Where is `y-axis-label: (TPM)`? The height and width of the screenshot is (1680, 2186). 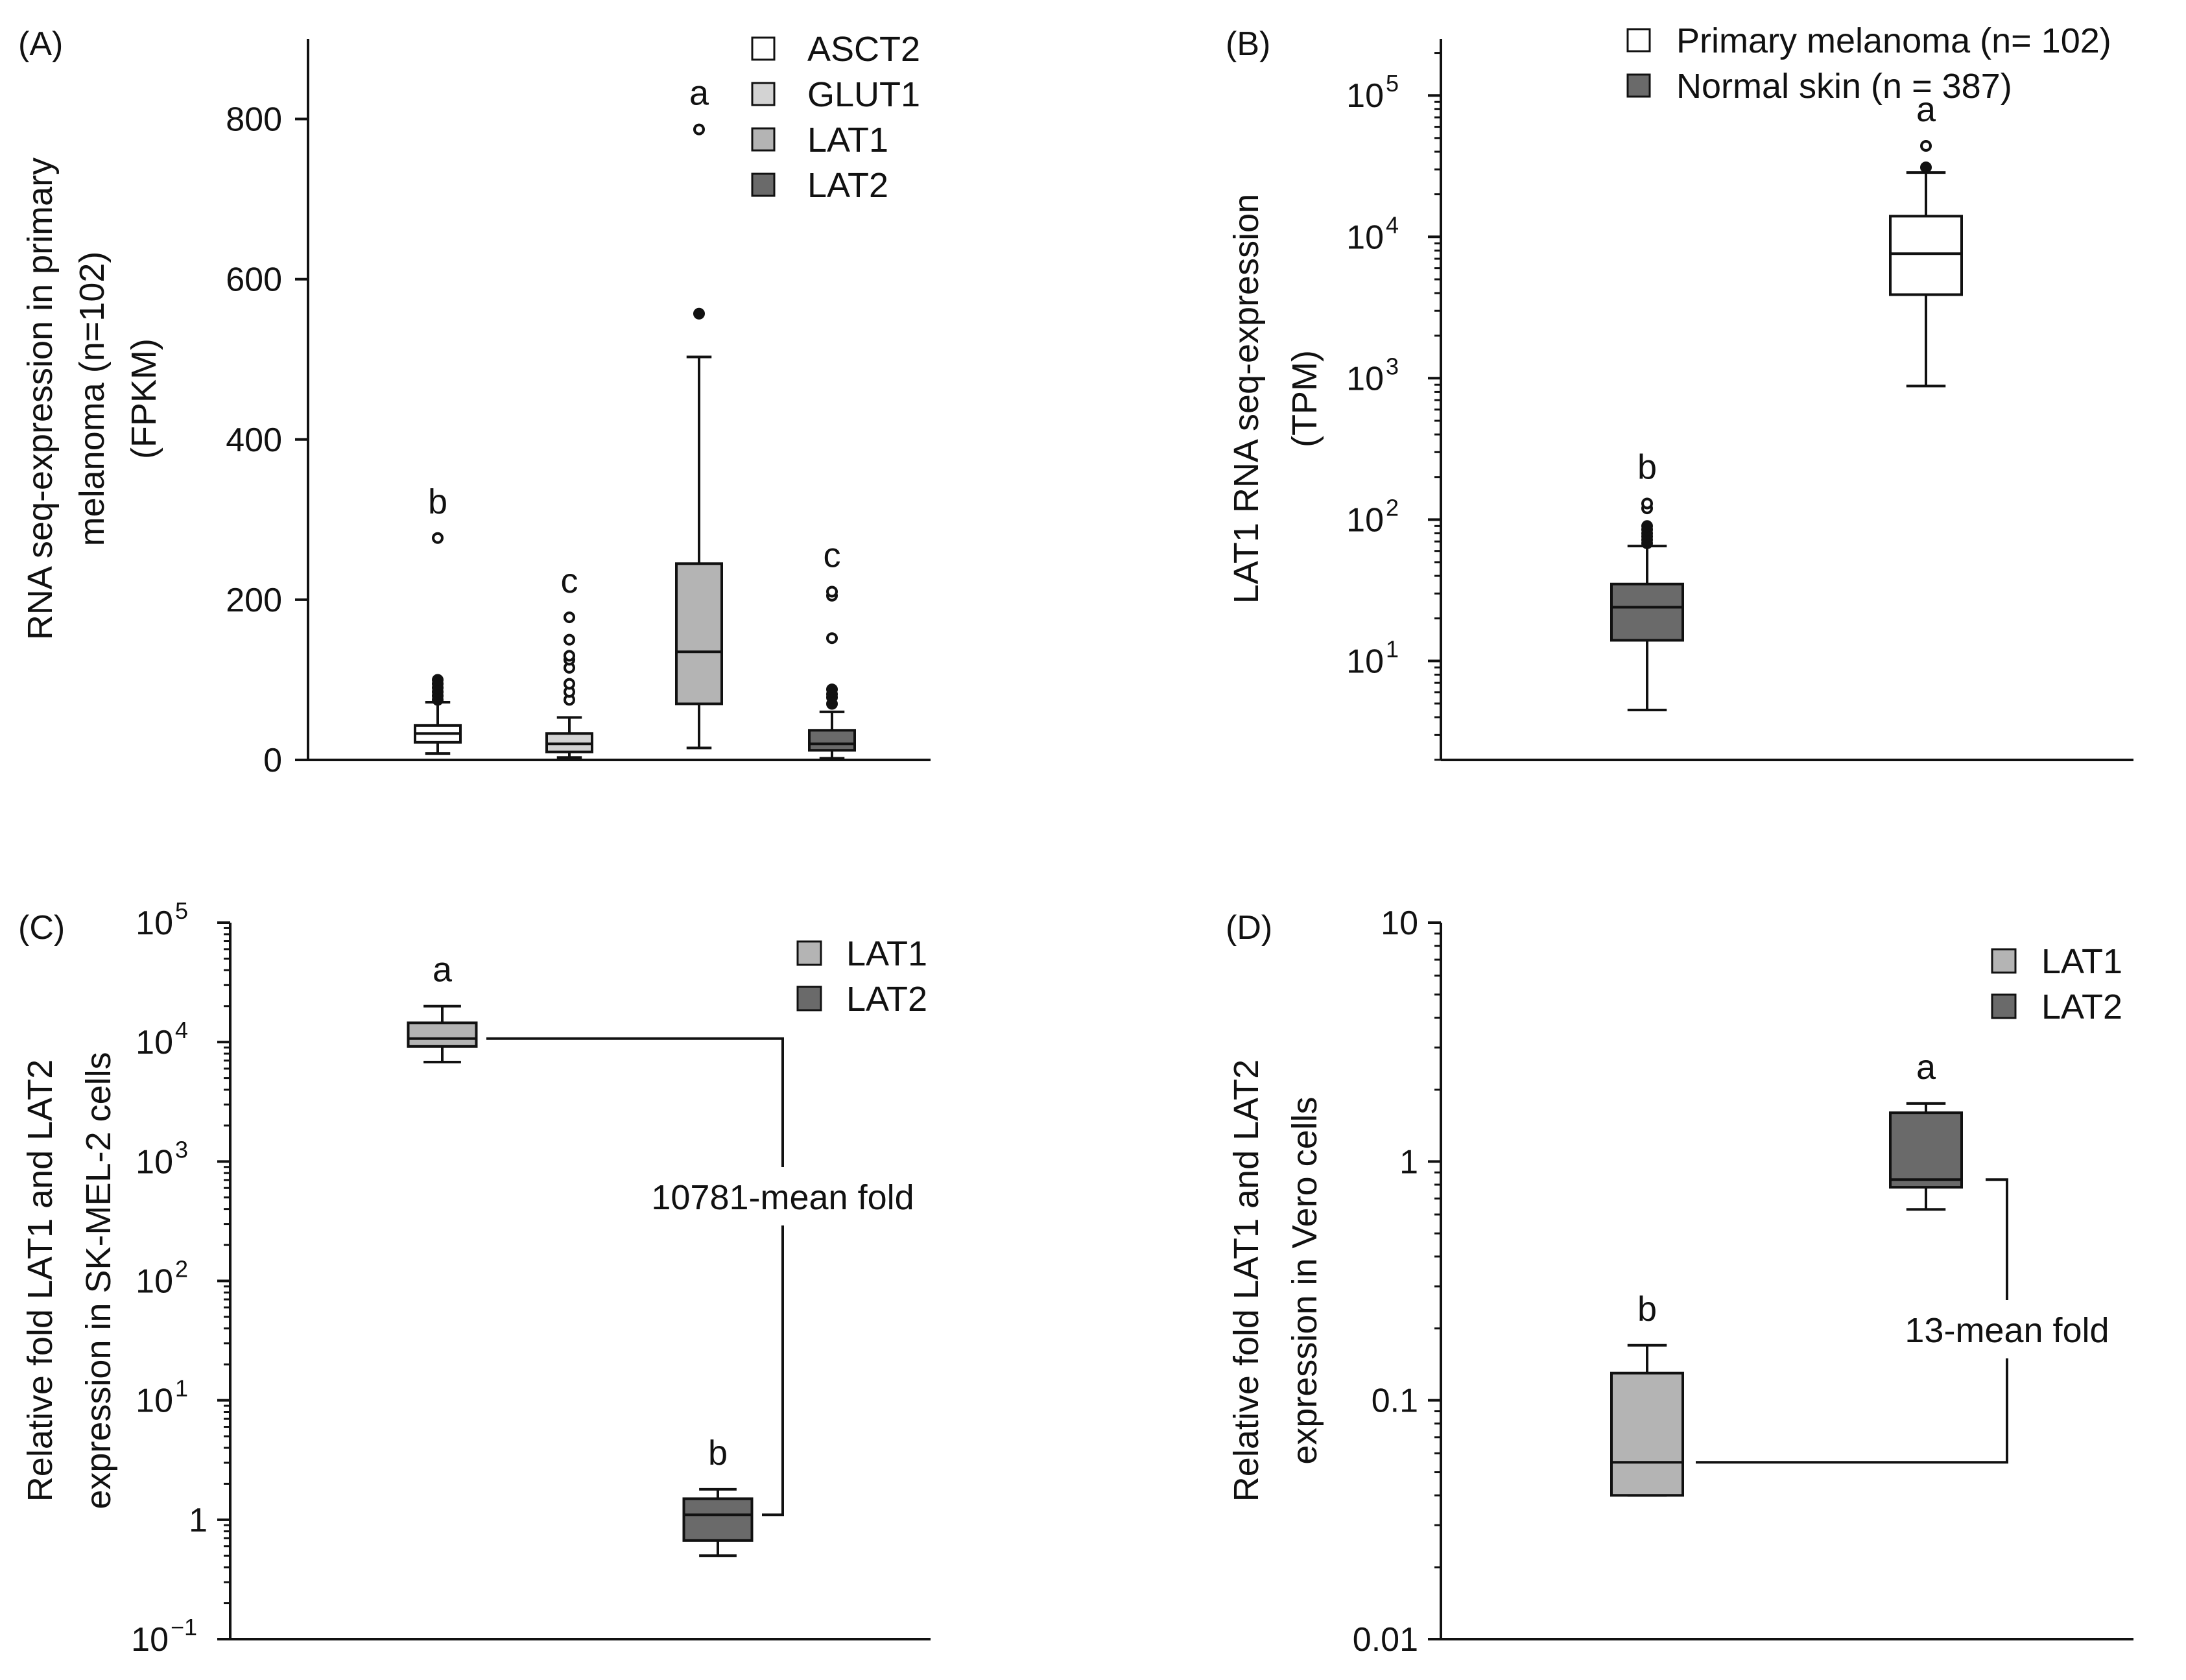 y-axis-label: (TPM) is located at coordinates (1304, 398).